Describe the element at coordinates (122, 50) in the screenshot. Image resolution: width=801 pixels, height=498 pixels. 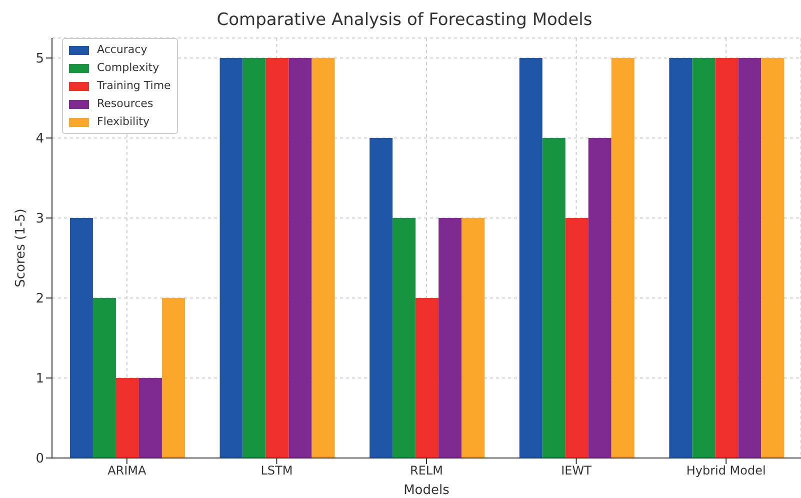
I see `legend-label: Accuracy` at that location.